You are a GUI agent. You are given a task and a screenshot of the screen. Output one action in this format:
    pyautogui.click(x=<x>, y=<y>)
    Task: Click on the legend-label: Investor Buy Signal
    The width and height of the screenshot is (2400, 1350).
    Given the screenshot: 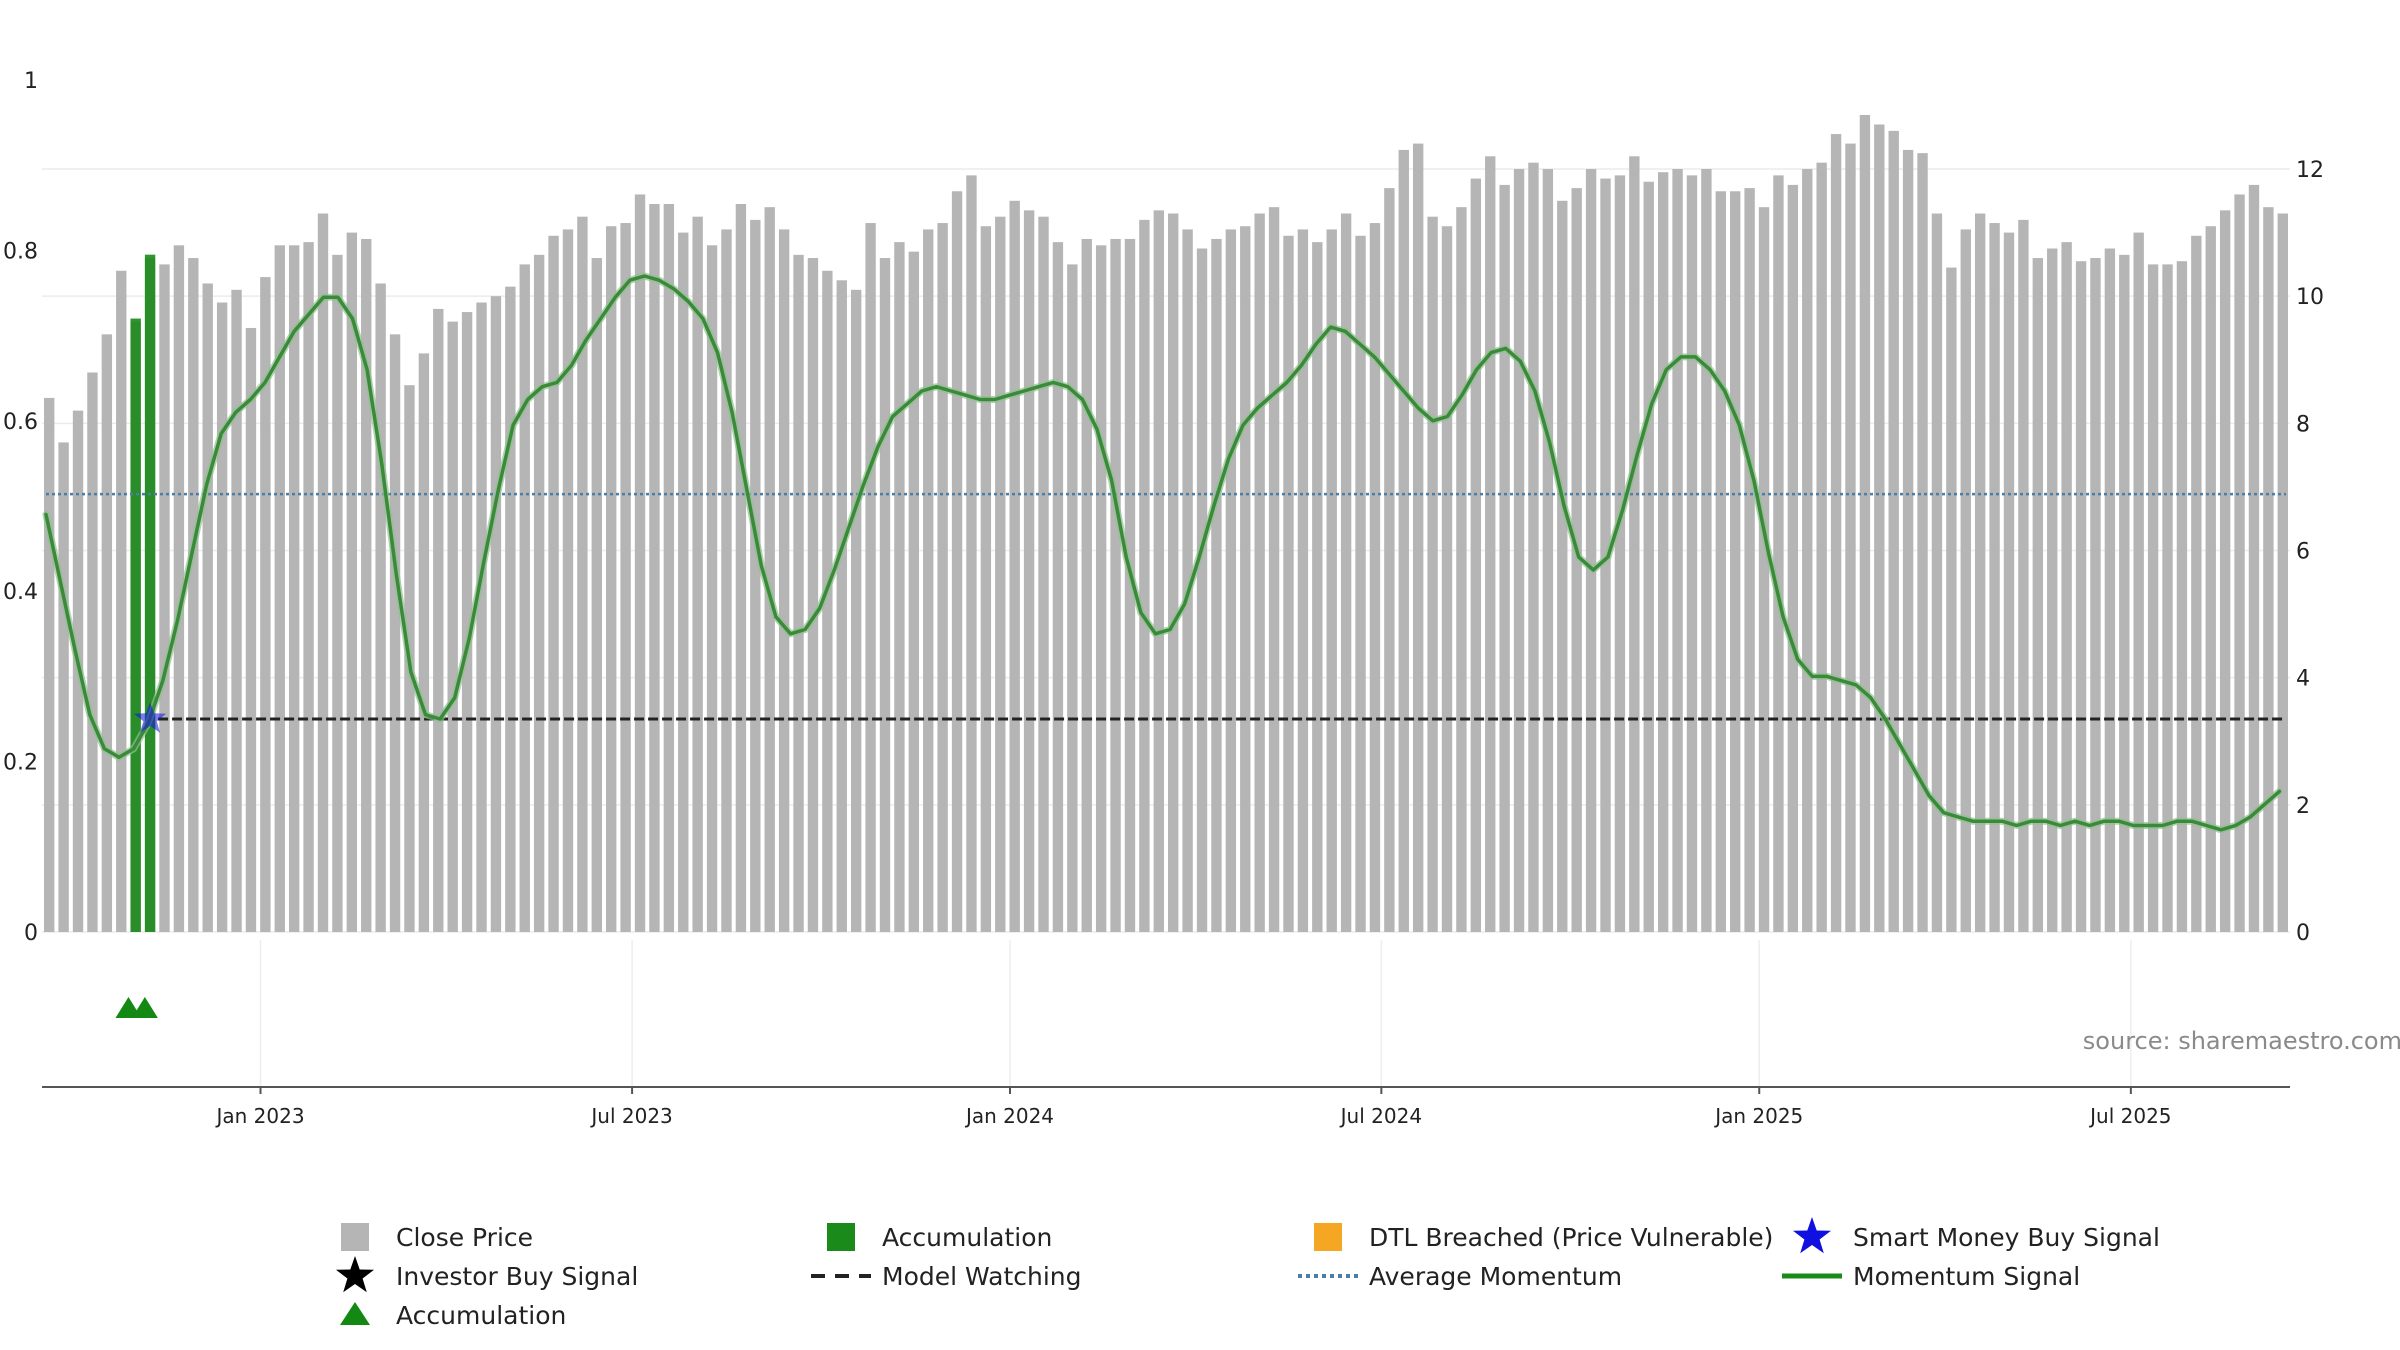 What is the action you would take?
    pyautogui.click(x=517, y=1276)
    